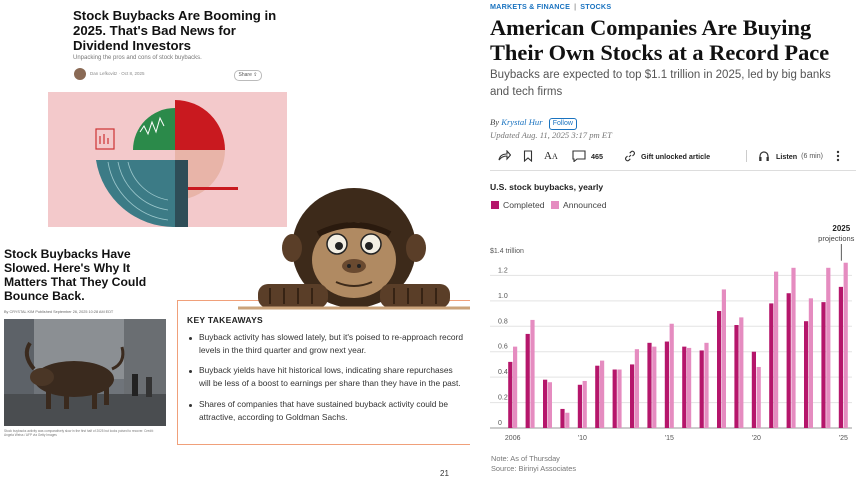 The image size is (856, 478). Describe the element at coordinates (504, 156) in the screenshot. I see `share-icon` at that location.